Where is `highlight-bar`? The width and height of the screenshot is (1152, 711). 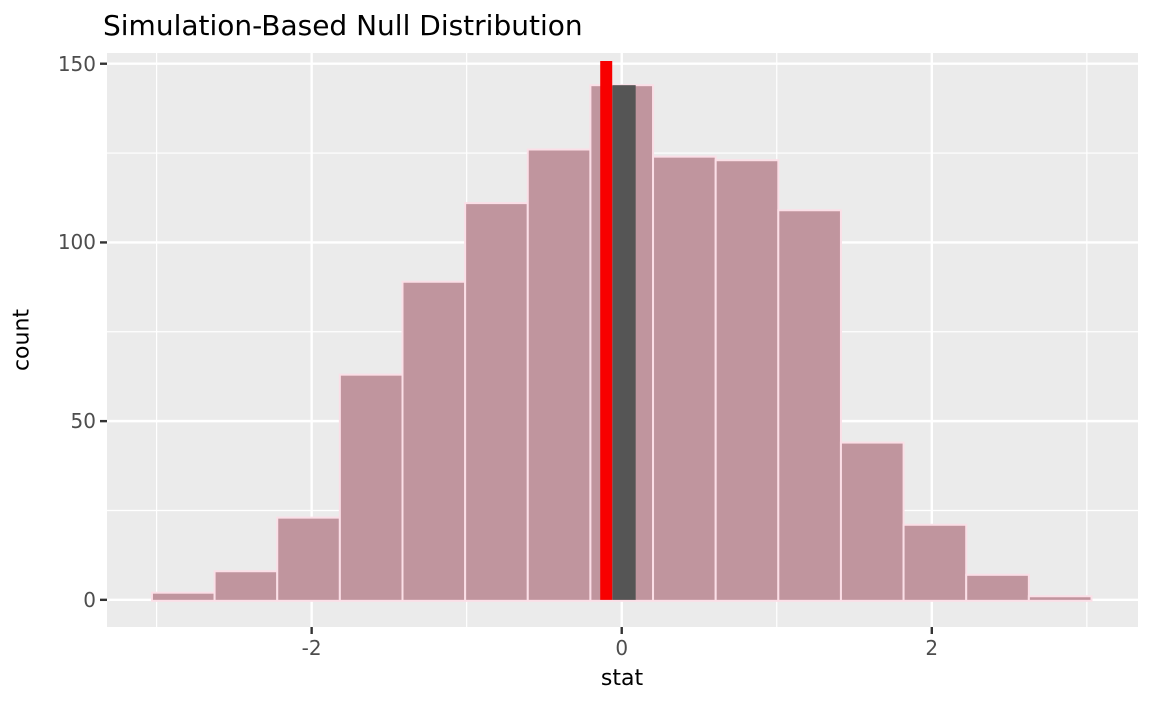 highlight-bar is located at coordinates (624, 342).